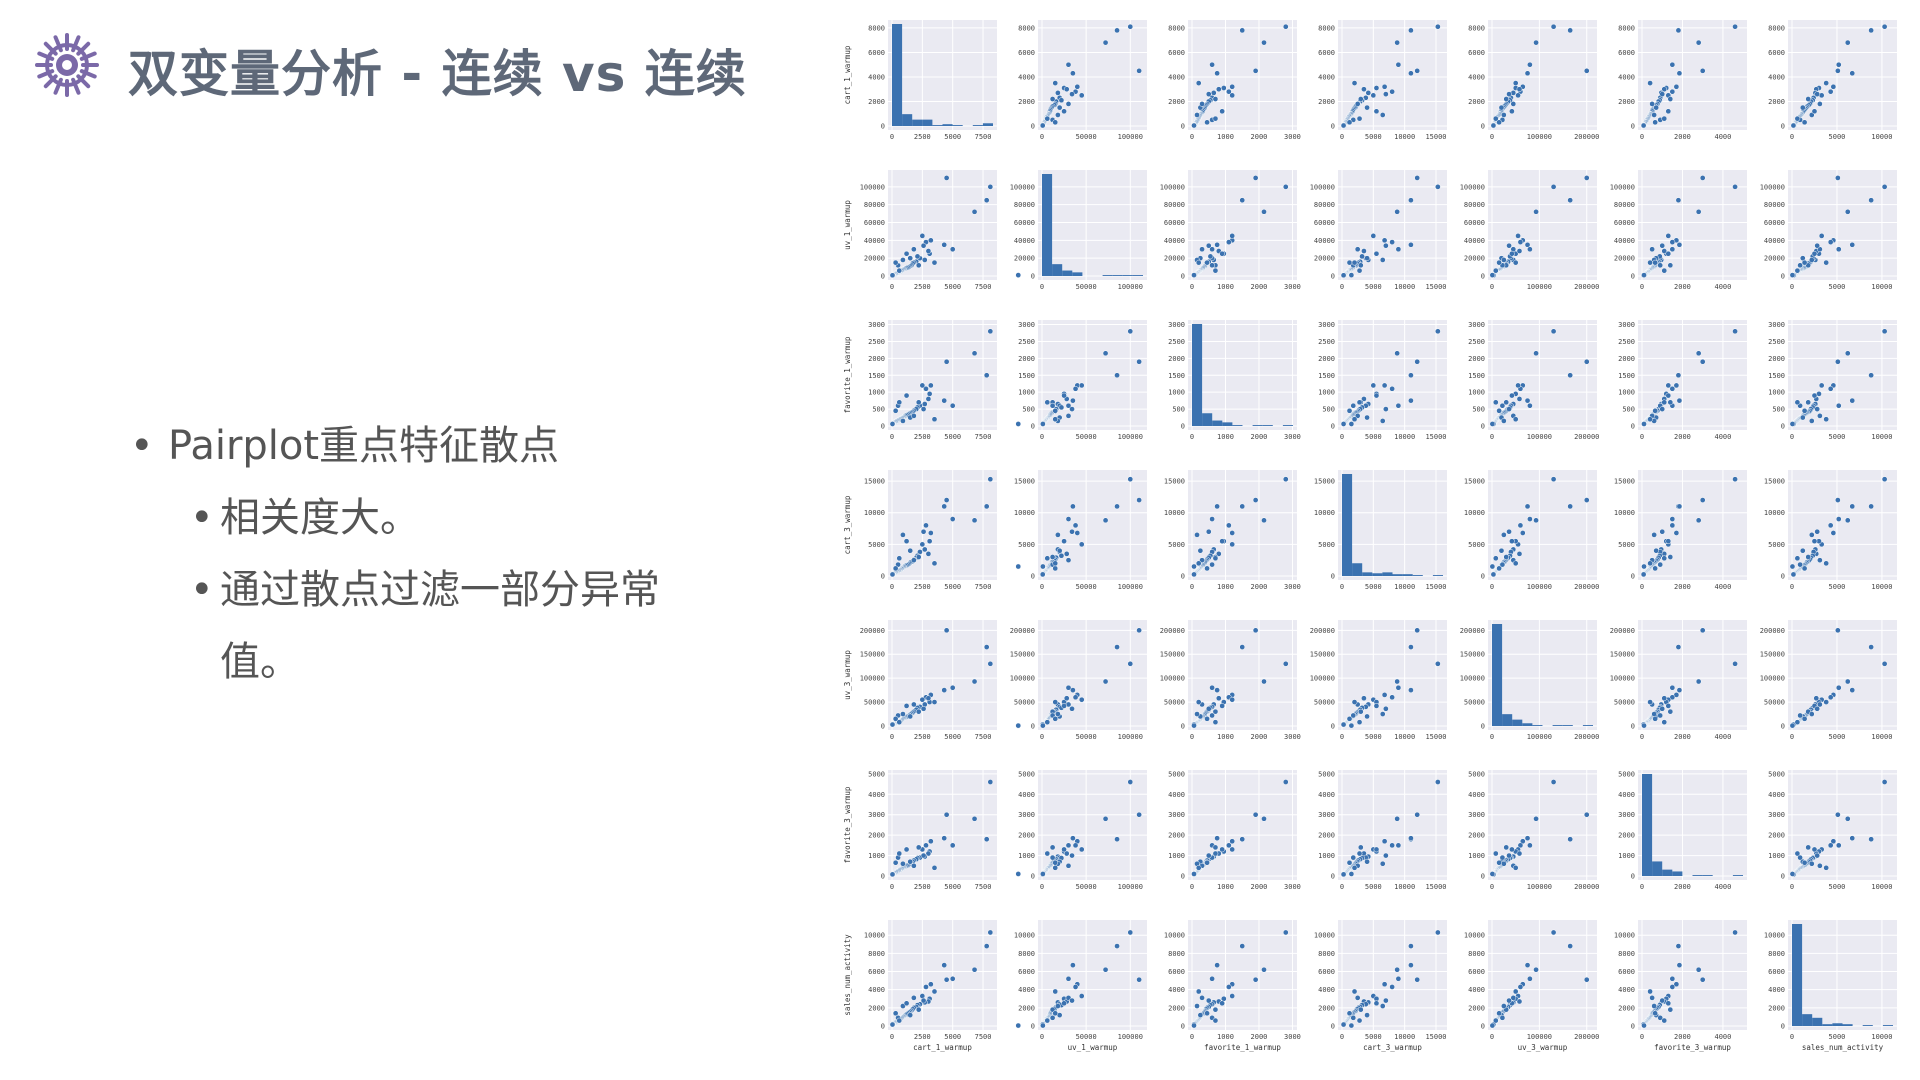 The height and width of the screenshot is (1080, 1920). What do you see at coordinates (1292, 437) in the screenshot?
I see `x-tick-label: 3000` at bounding box center [1292, 437].